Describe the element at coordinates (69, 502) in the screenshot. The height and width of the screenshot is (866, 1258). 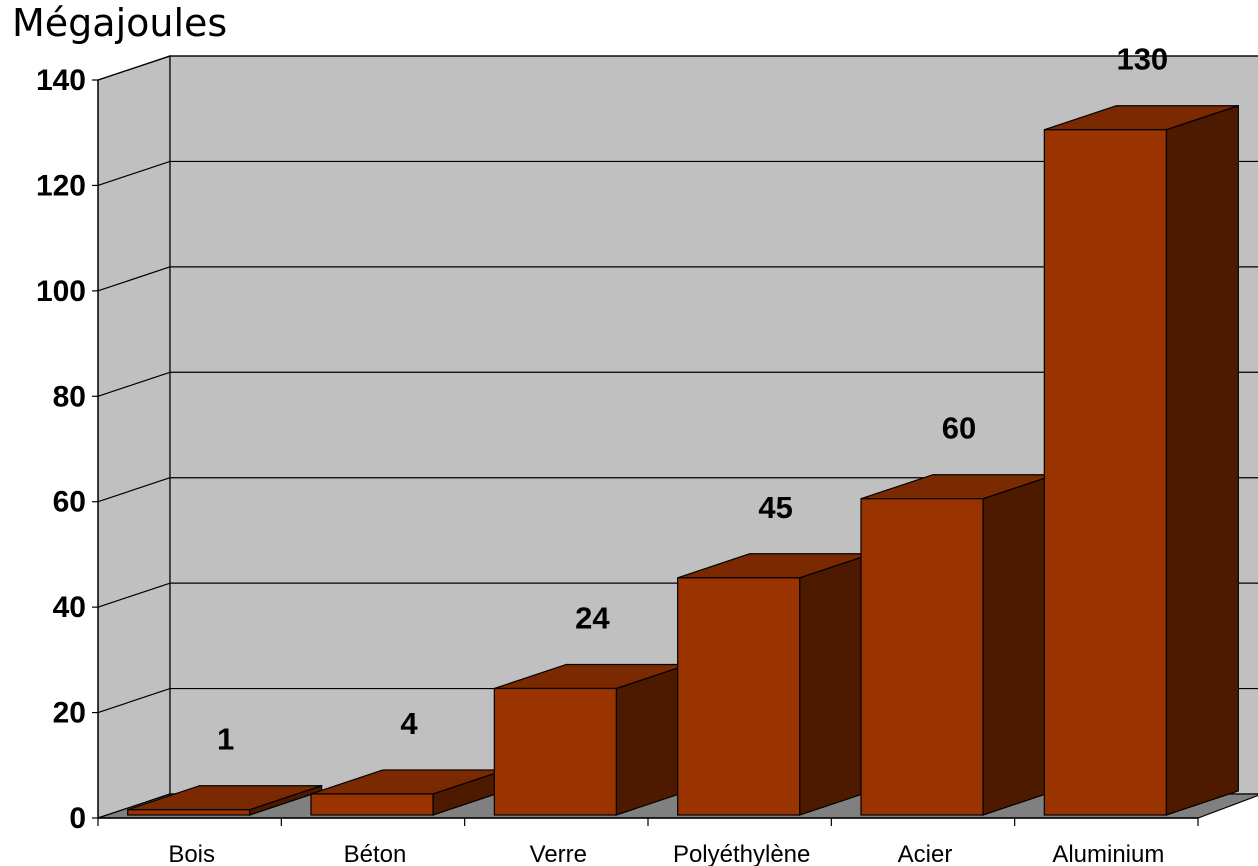
I see `y-tick-label: 60` at that location.